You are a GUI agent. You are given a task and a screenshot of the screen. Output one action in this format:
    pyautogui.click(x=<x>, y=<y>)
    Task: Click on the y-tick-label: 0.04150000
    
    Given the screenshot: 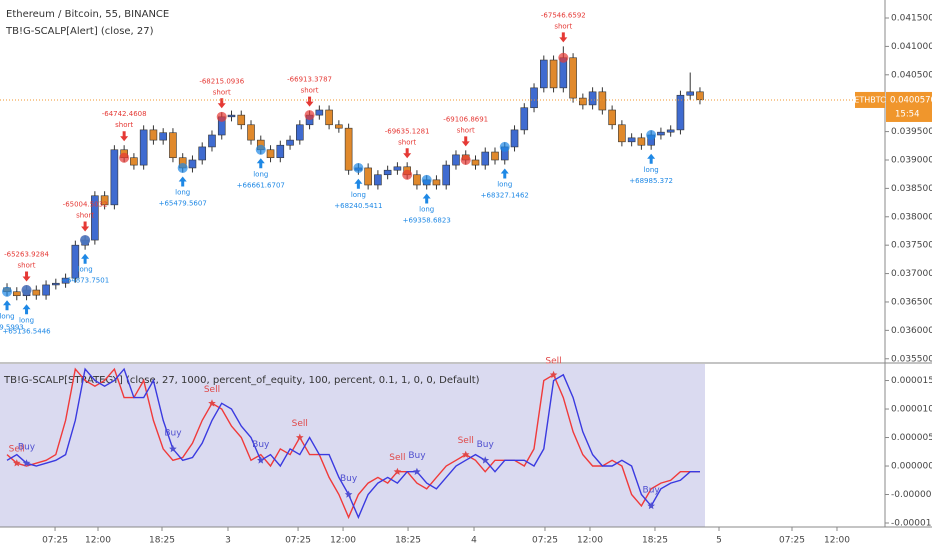 What is the action you would take?
    pyautogui.click(x=911, y=19)
    